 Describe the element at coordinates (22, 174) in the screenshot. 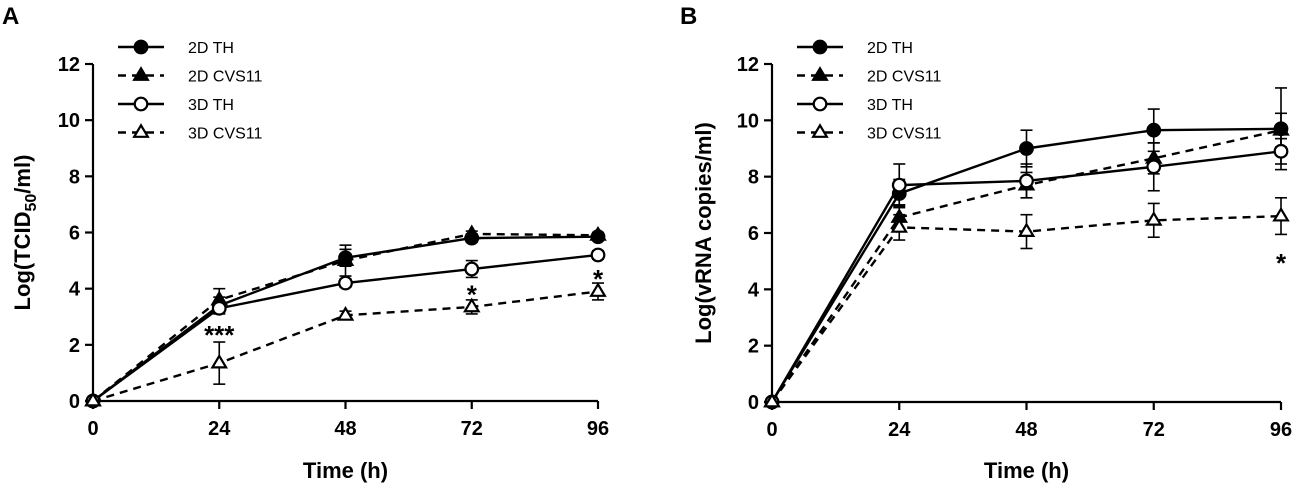

I see `y-axis-title-tail: /ml)` at that location.